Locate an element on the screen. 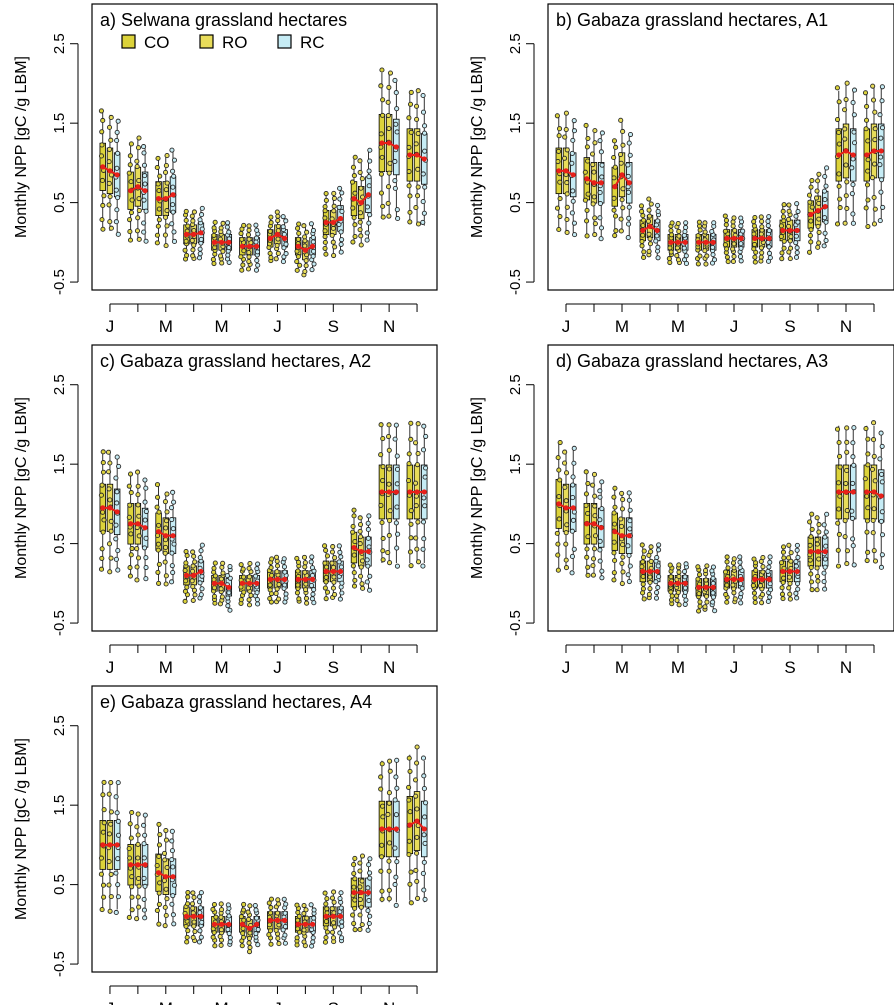 This screenshot has width=894, height=1005. y-tick-label: 1.5 is located at coordinates (515, 123).